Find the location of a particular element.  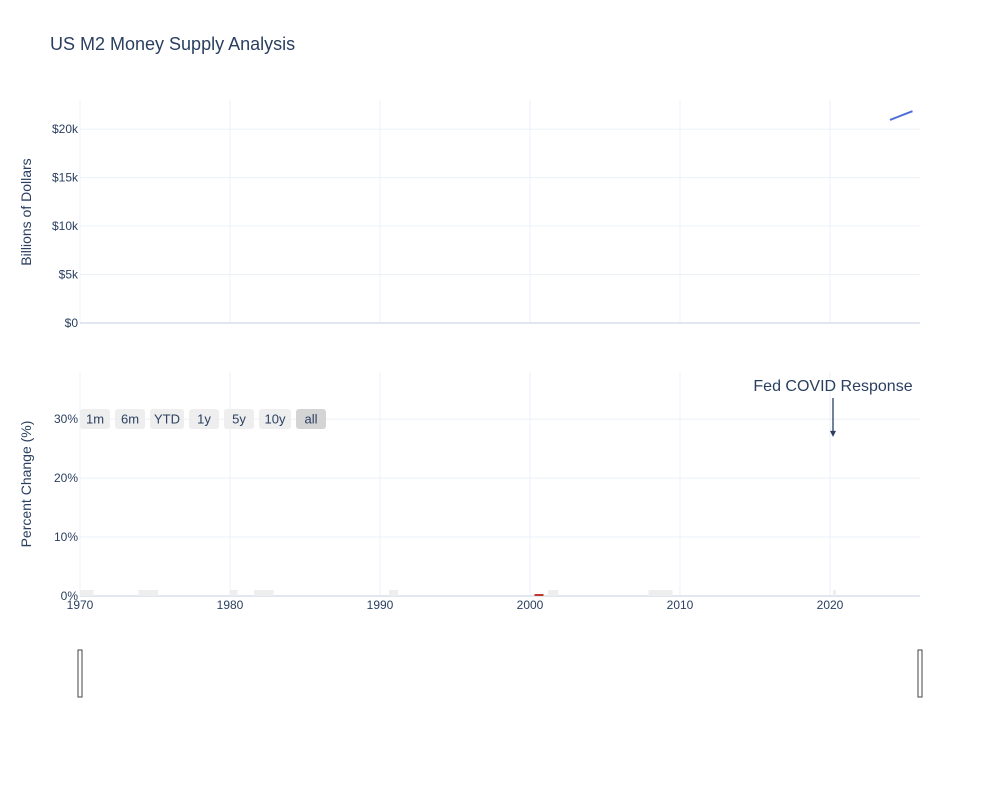

recession-shading is located at coordinates (458, 593).